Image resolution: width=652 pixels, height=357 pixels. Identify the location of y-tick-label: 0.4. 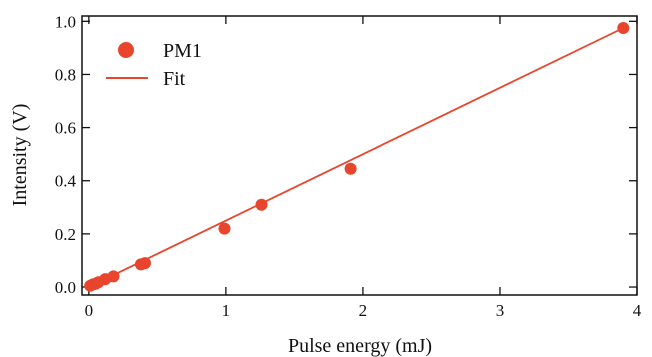
(66, 181).